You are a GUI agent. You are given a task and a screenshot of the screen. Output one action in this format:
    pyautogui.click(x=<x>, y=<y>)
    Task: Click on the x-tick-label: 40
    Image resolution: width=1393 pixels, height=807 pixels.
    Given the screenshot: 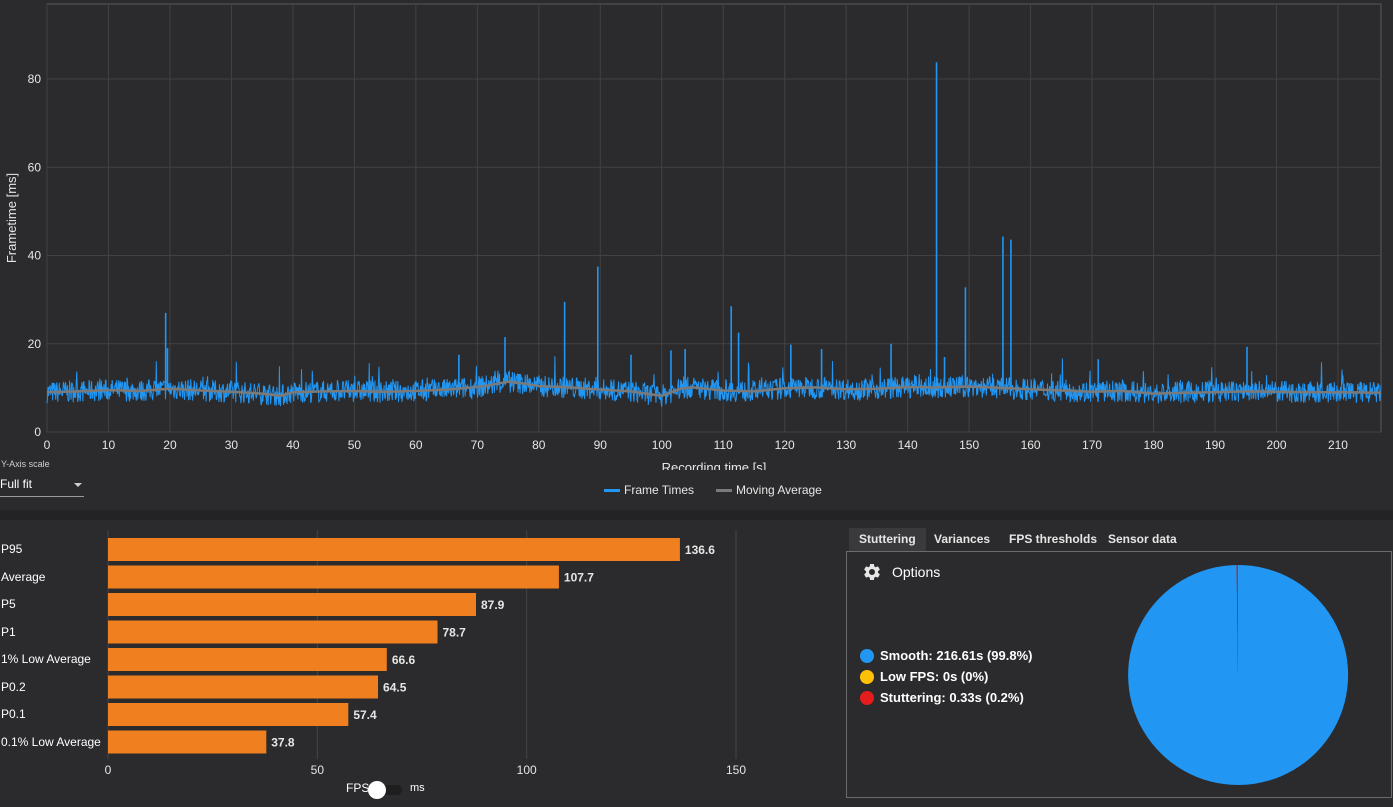 What is the action you would take?
    pyautogui.click(x=293, y=445)
    